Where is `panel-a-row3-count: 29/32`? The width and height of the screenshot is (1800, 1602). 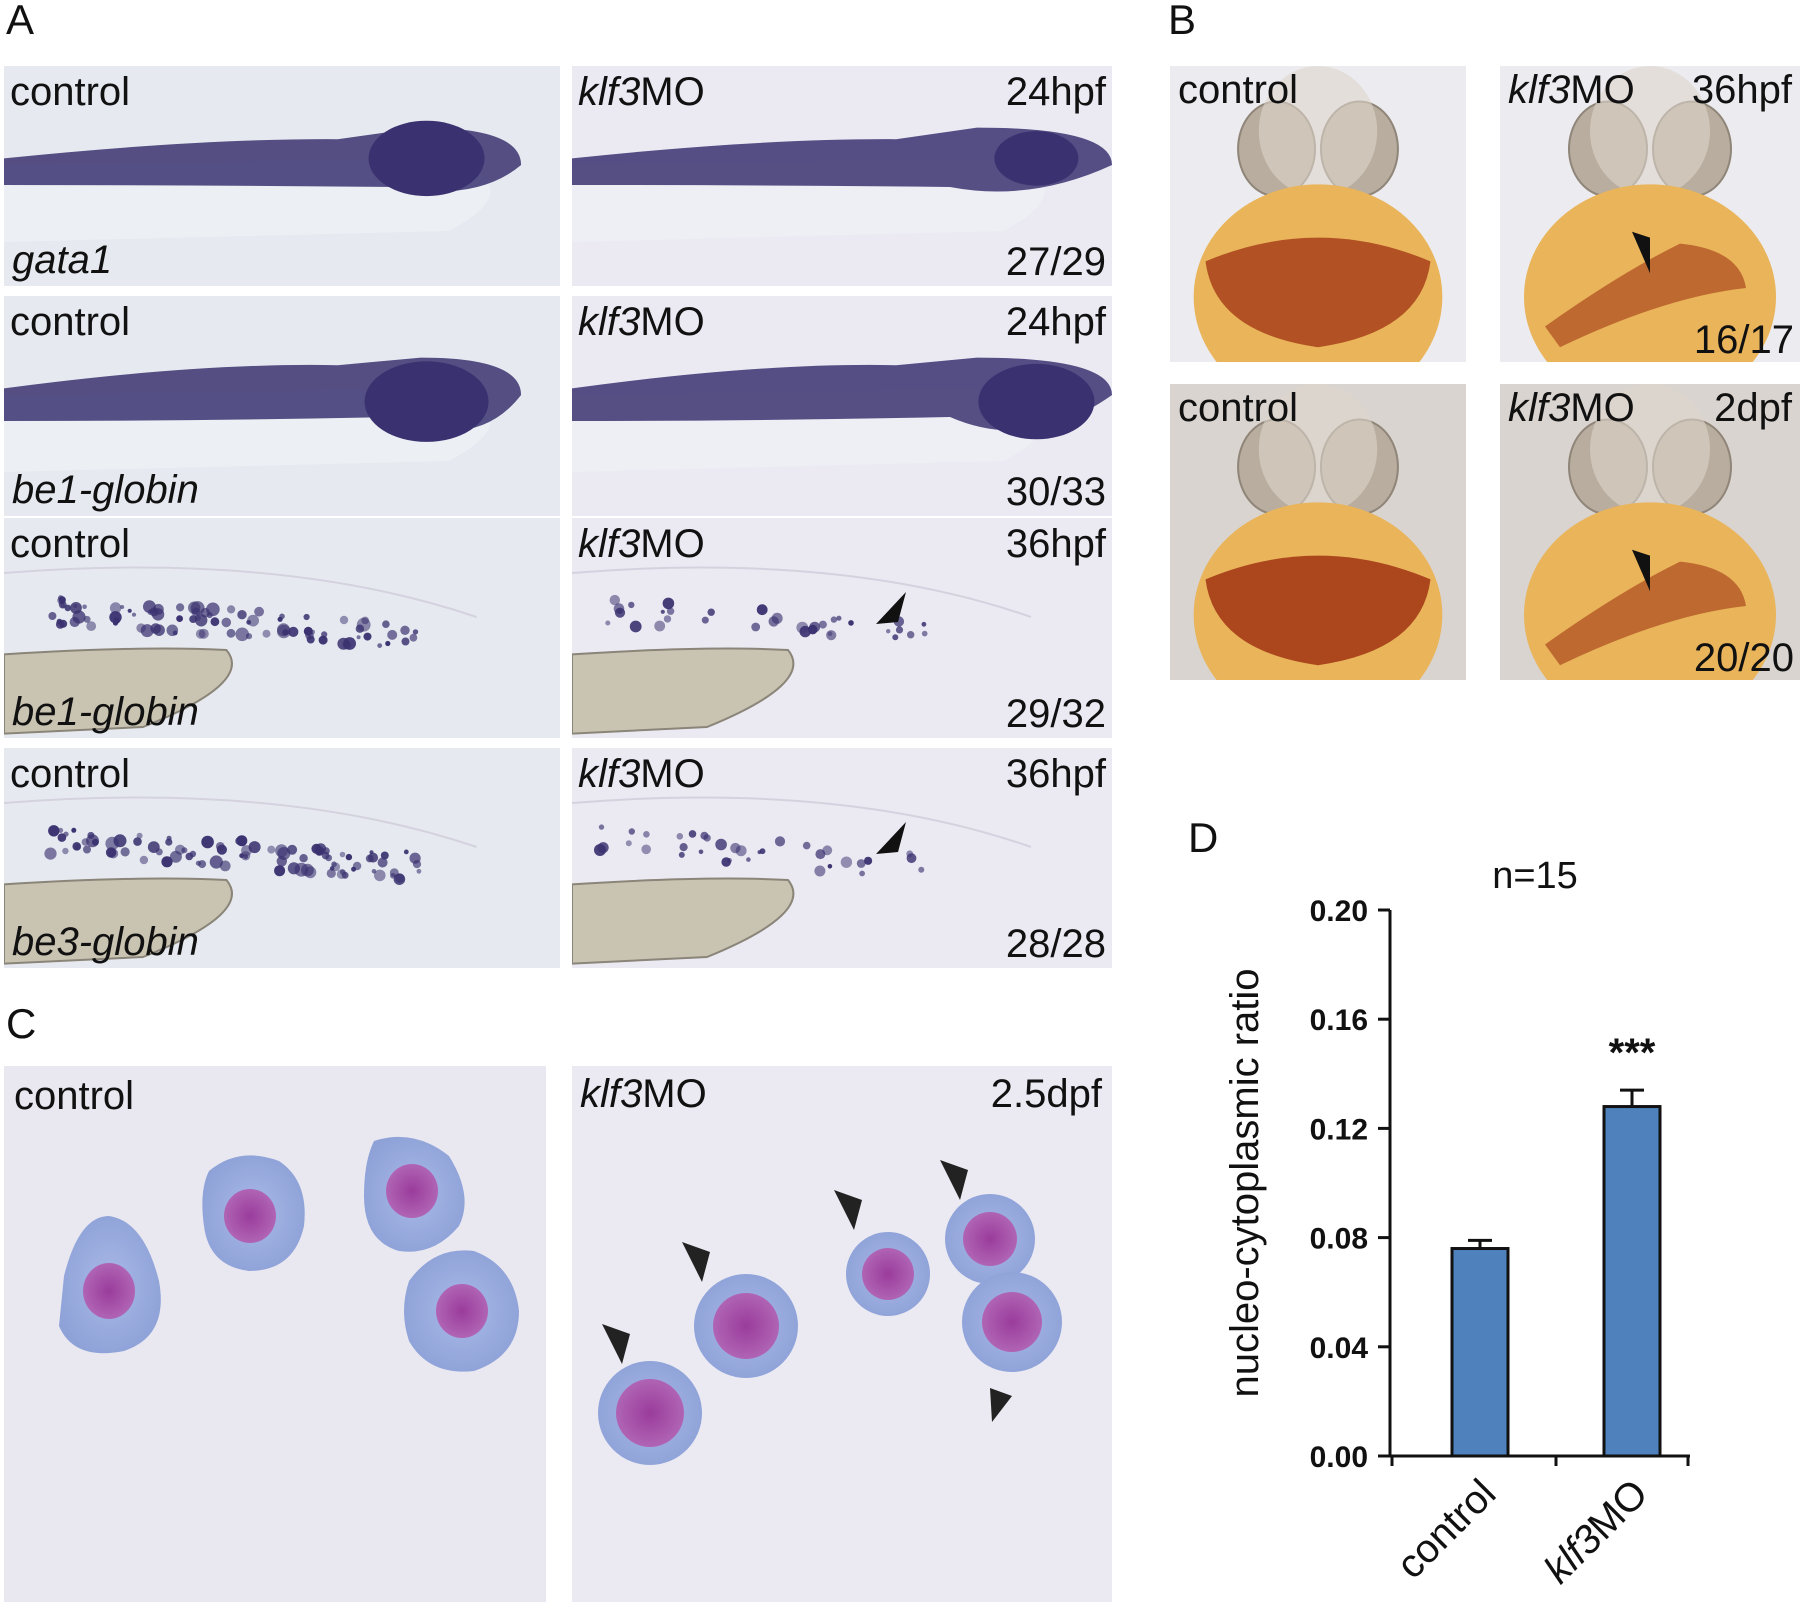
panel-a-row3-count: 29/32 is located at coordinates (1055, 714).